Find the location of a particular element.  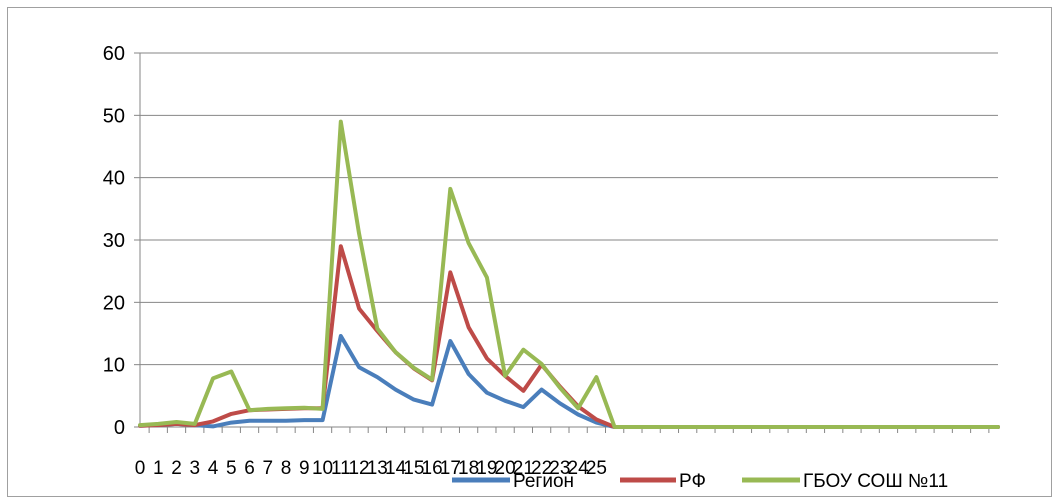

x-tick-label: 4 is located at coordinates (213, 468).